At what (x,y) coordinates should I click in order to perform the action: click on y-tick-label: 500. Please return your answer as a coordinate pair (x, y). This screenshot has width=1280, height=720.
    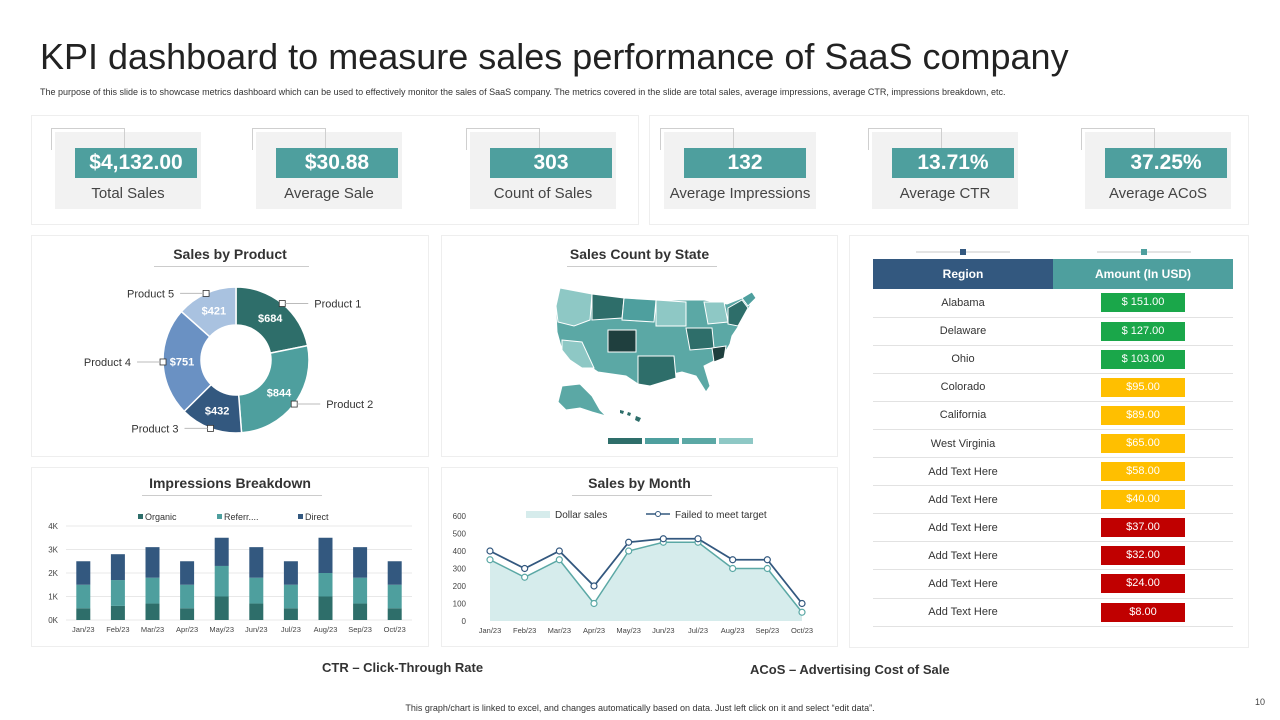
    Looking at the image, I should click on (460, 534).